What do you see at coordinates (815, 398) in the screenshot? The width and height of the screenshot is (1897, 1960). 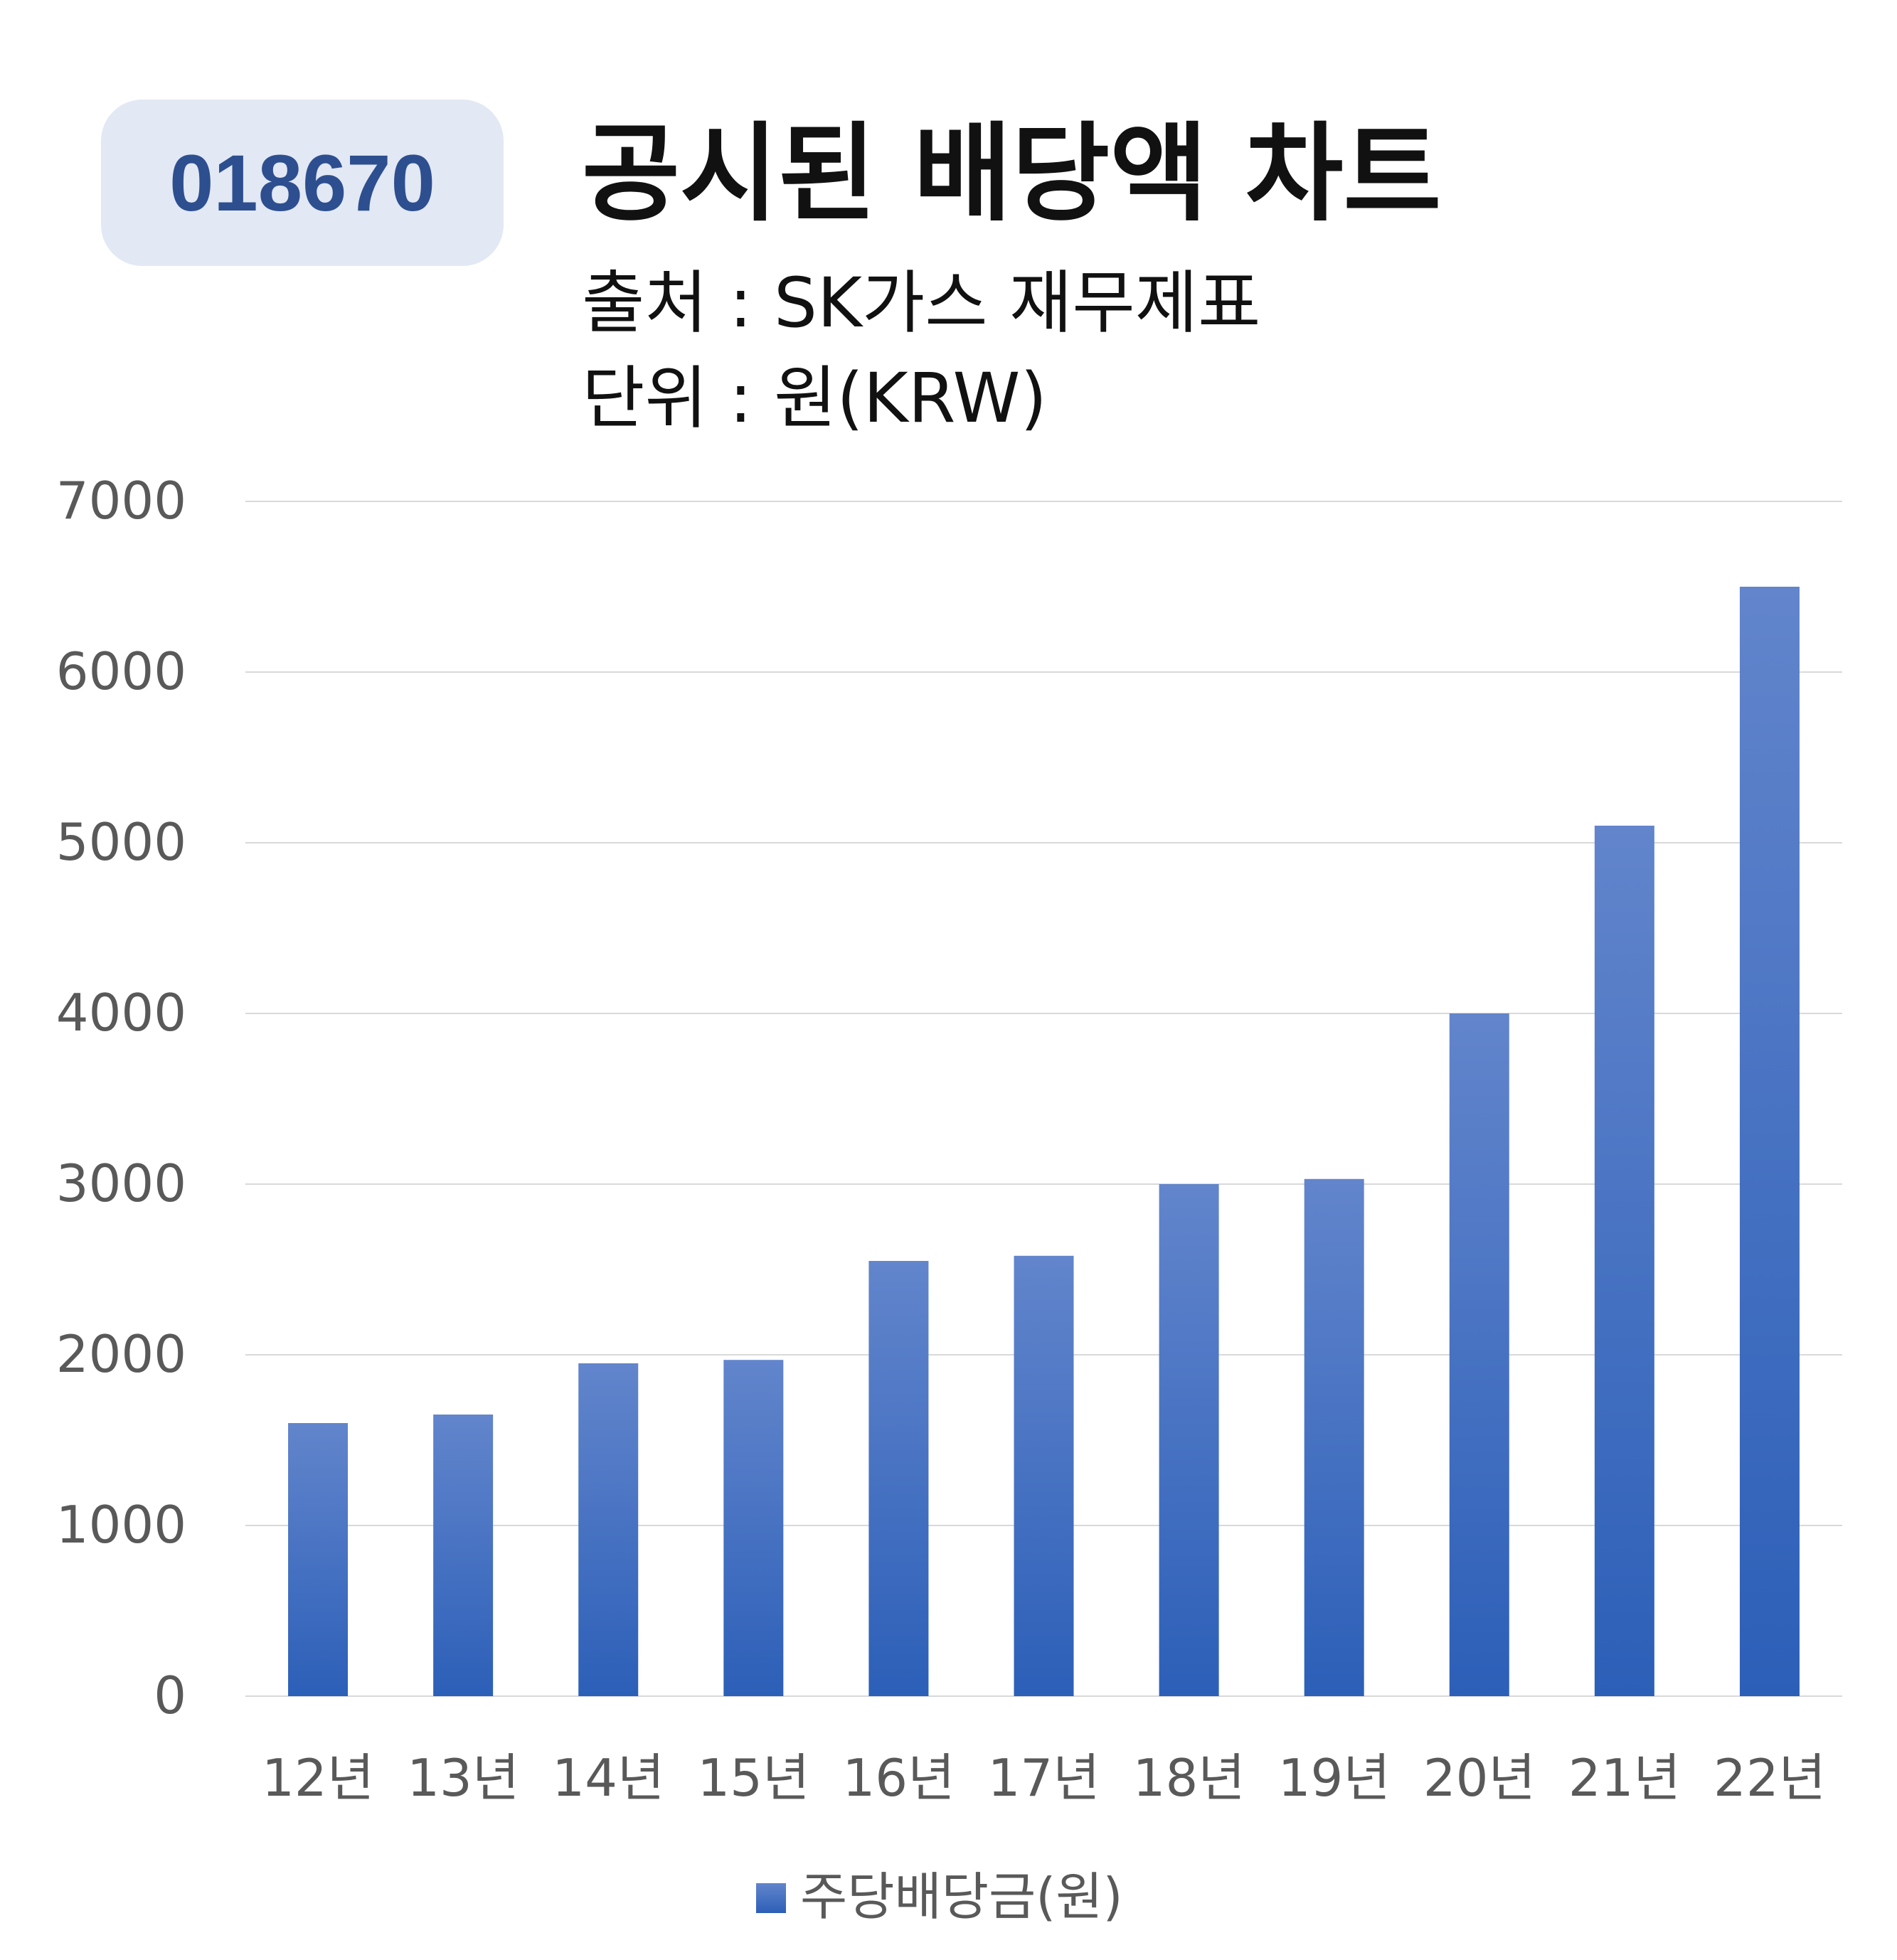 I see `unit-text: 단위 : 원(KRW)` at bounding box center [815, 398].